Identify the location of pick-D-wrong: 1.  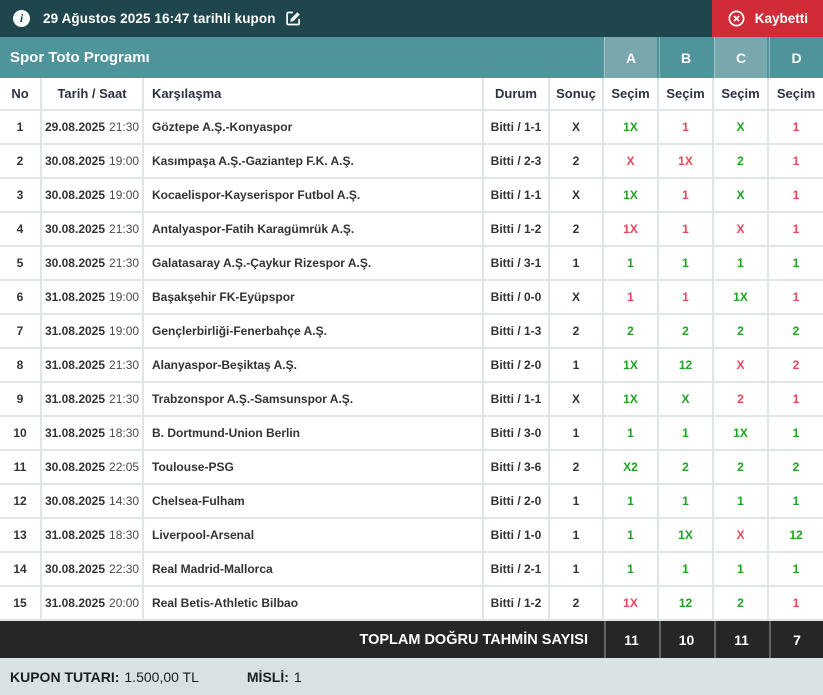
(796, 297).